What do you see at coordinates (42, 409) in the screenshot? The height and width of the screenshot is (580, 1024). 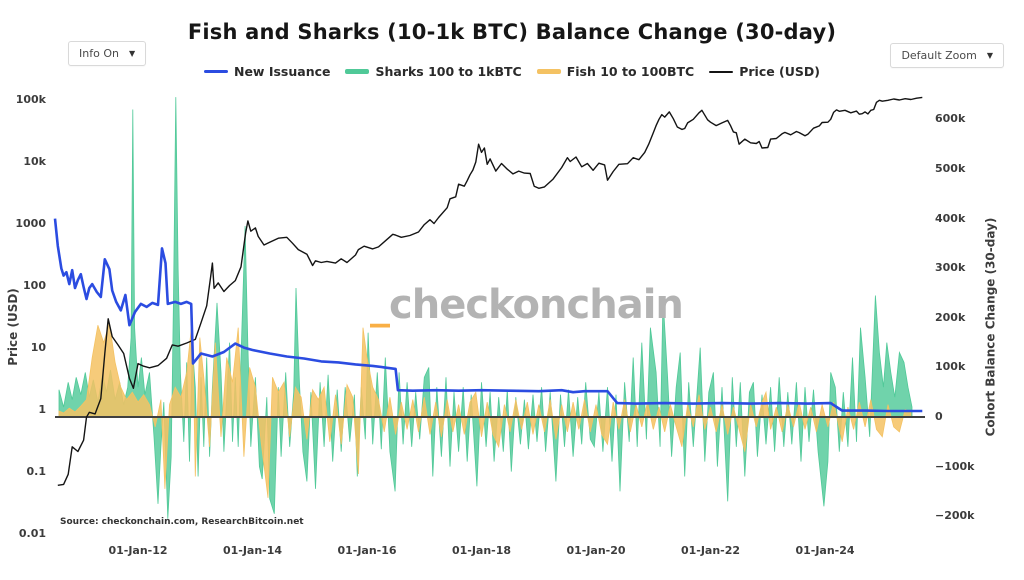 I see `left-axis-tick-label: 1` at bounding box center [42, 409].